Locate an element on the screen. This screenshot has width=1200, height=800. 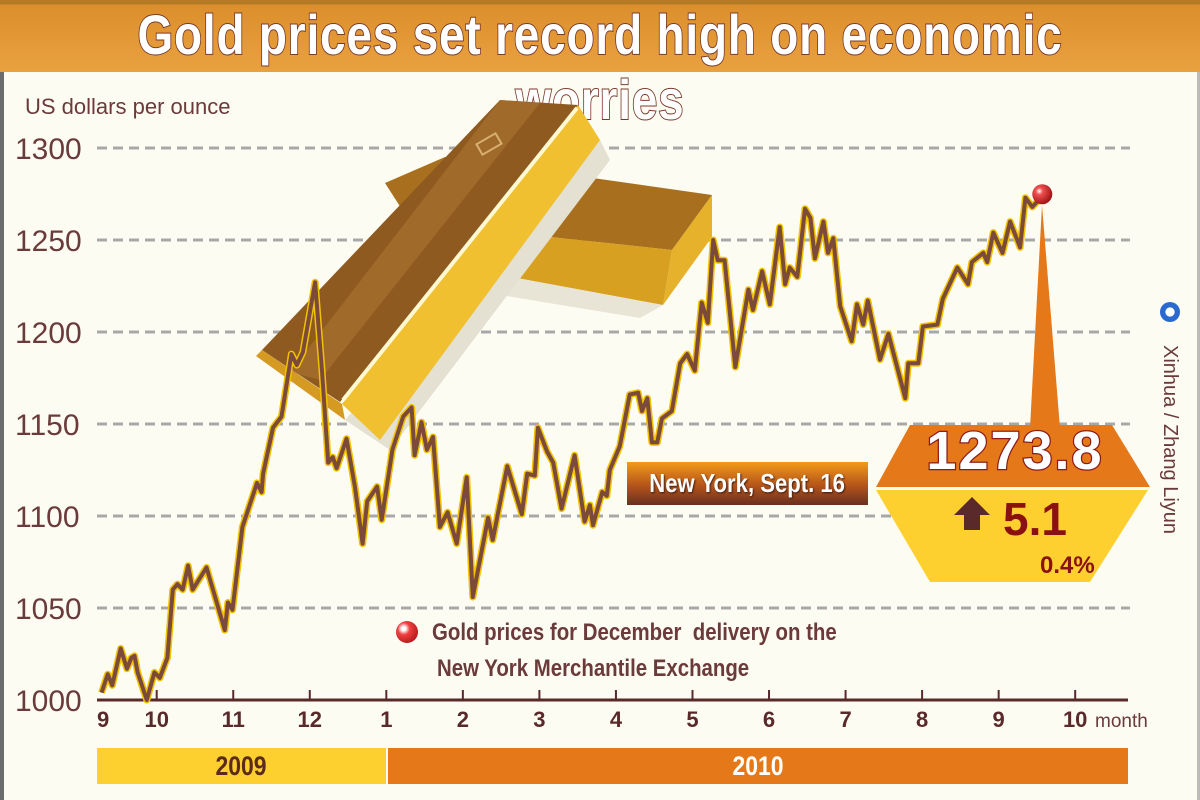
price-change-percent: 0.4% is located at coordinates (1067, 565).